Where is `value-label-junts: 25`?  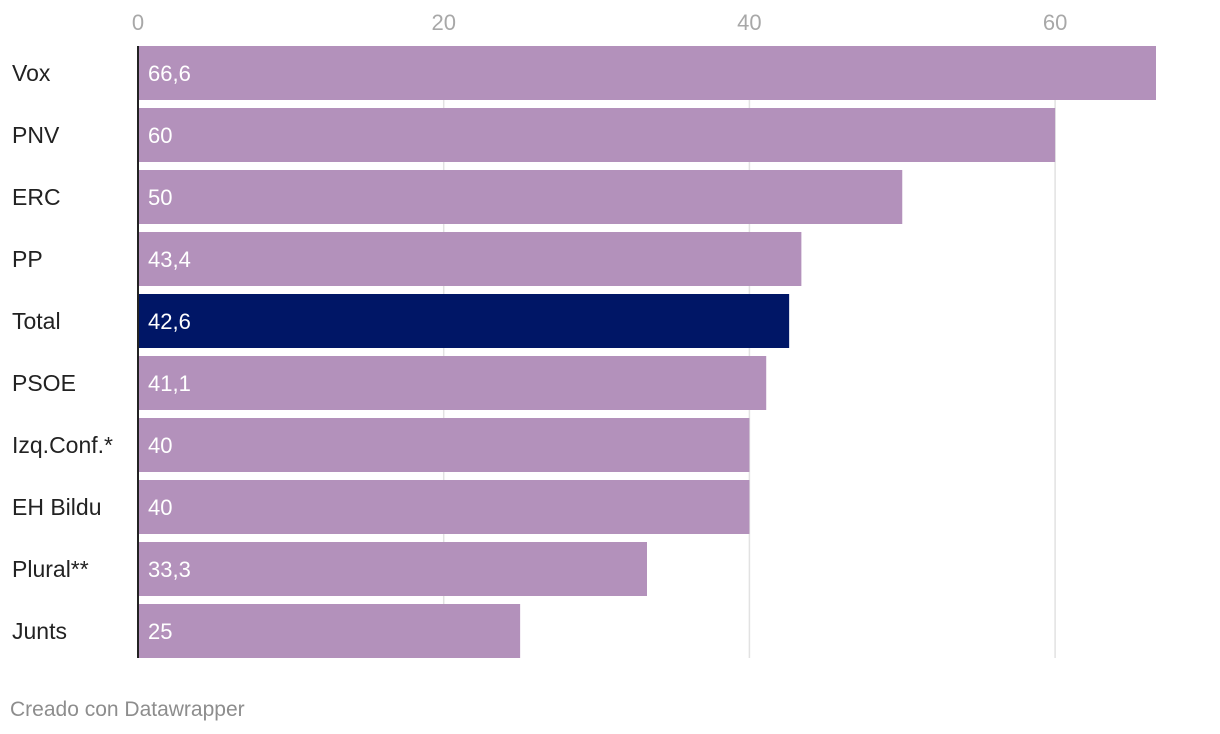
value-label-junts: 25 is located at coordinates (160, 631).